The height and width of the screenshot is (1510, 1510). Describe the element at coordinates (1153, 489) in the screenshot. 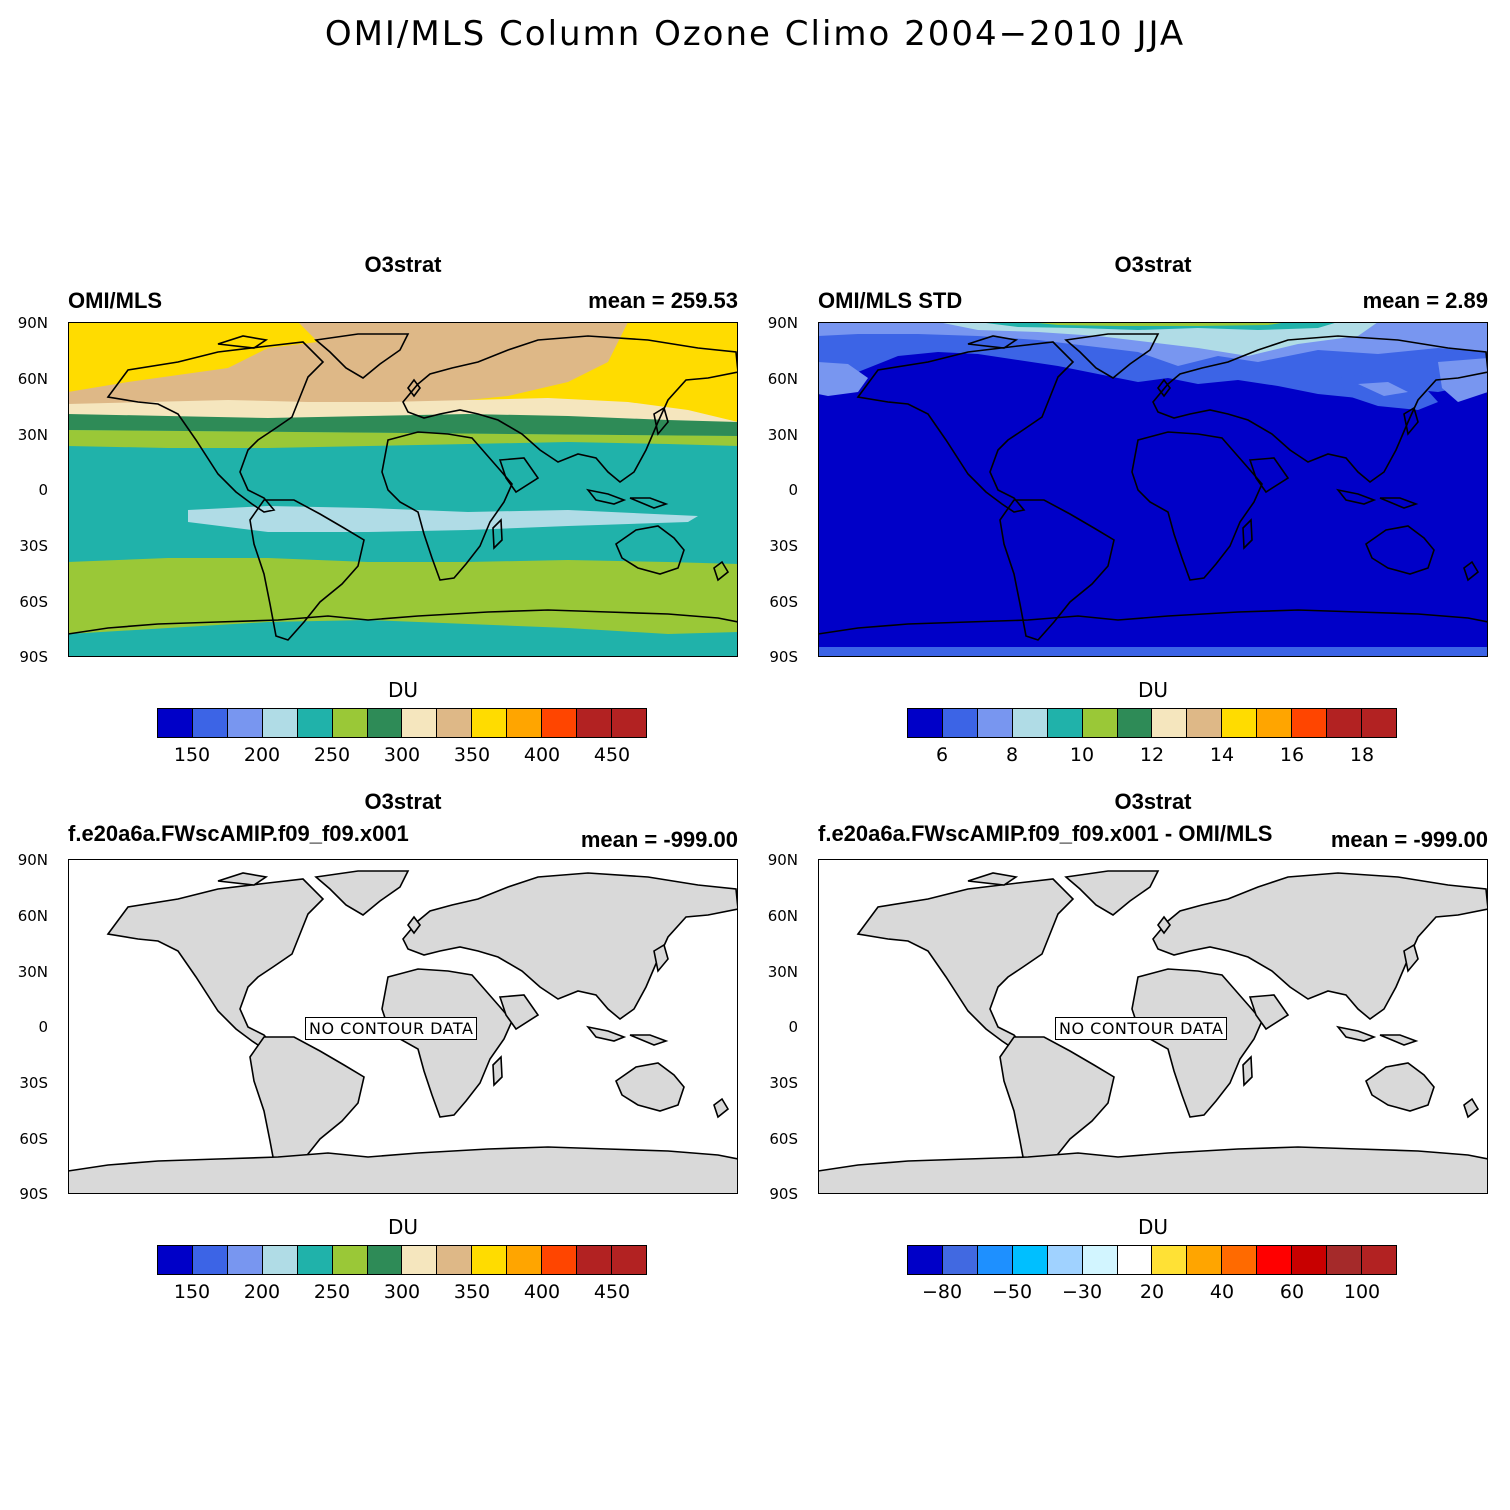

I see `map-omi-mls-std` at that location.